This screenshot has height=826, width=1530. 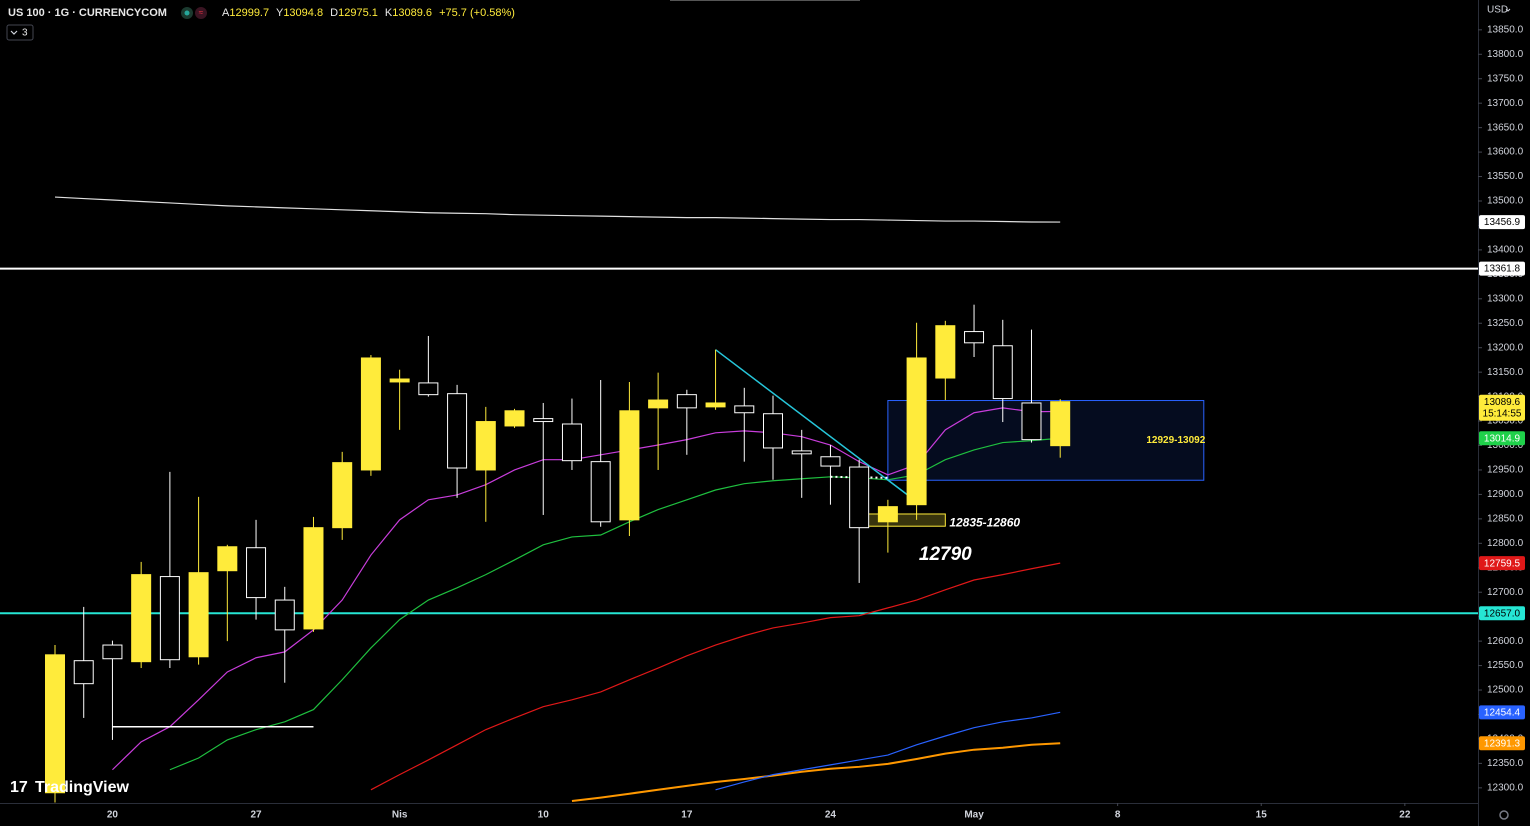 What do you see at coordinates (334, 13) in the screenshot?
I see `ohlc-label: D` at bounding box center [334, 13].